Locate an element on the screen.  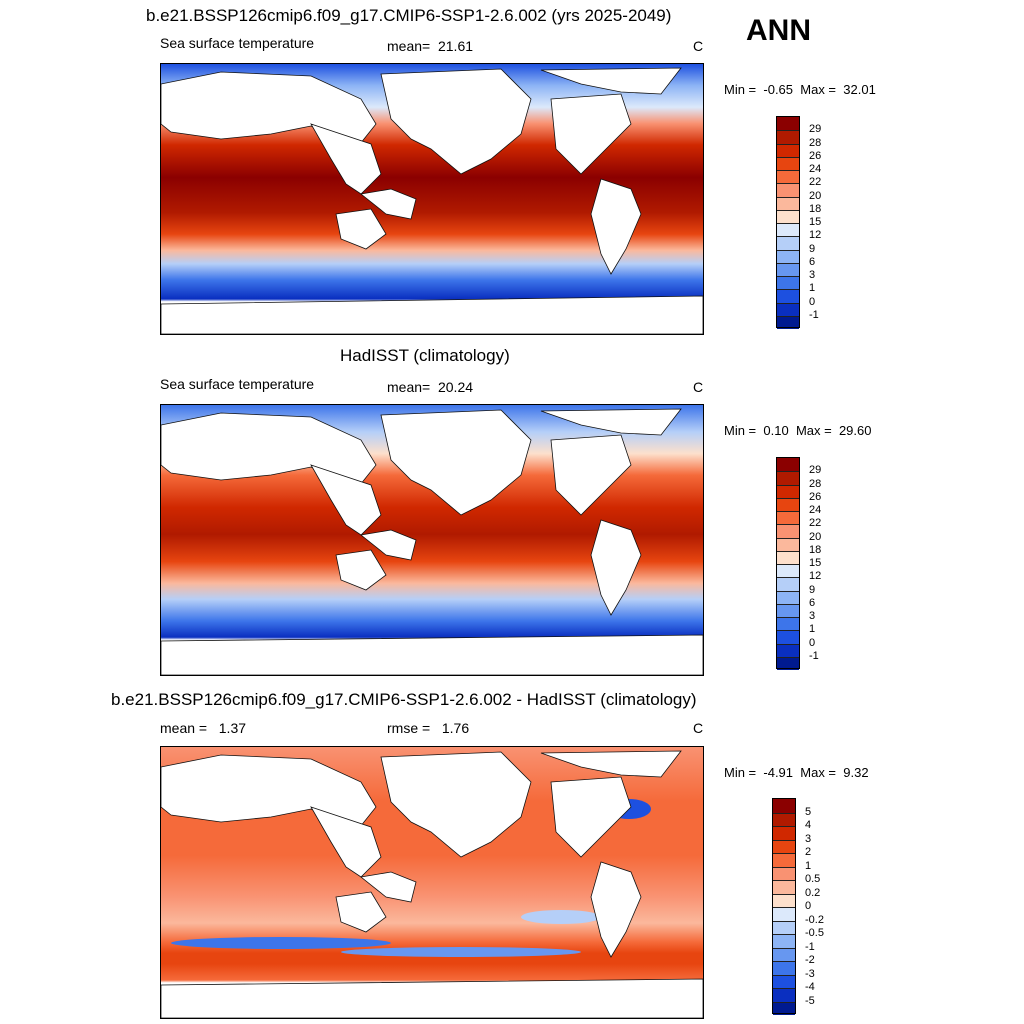
panel-2-max-label: Max = is located at coordinates (813, 430).